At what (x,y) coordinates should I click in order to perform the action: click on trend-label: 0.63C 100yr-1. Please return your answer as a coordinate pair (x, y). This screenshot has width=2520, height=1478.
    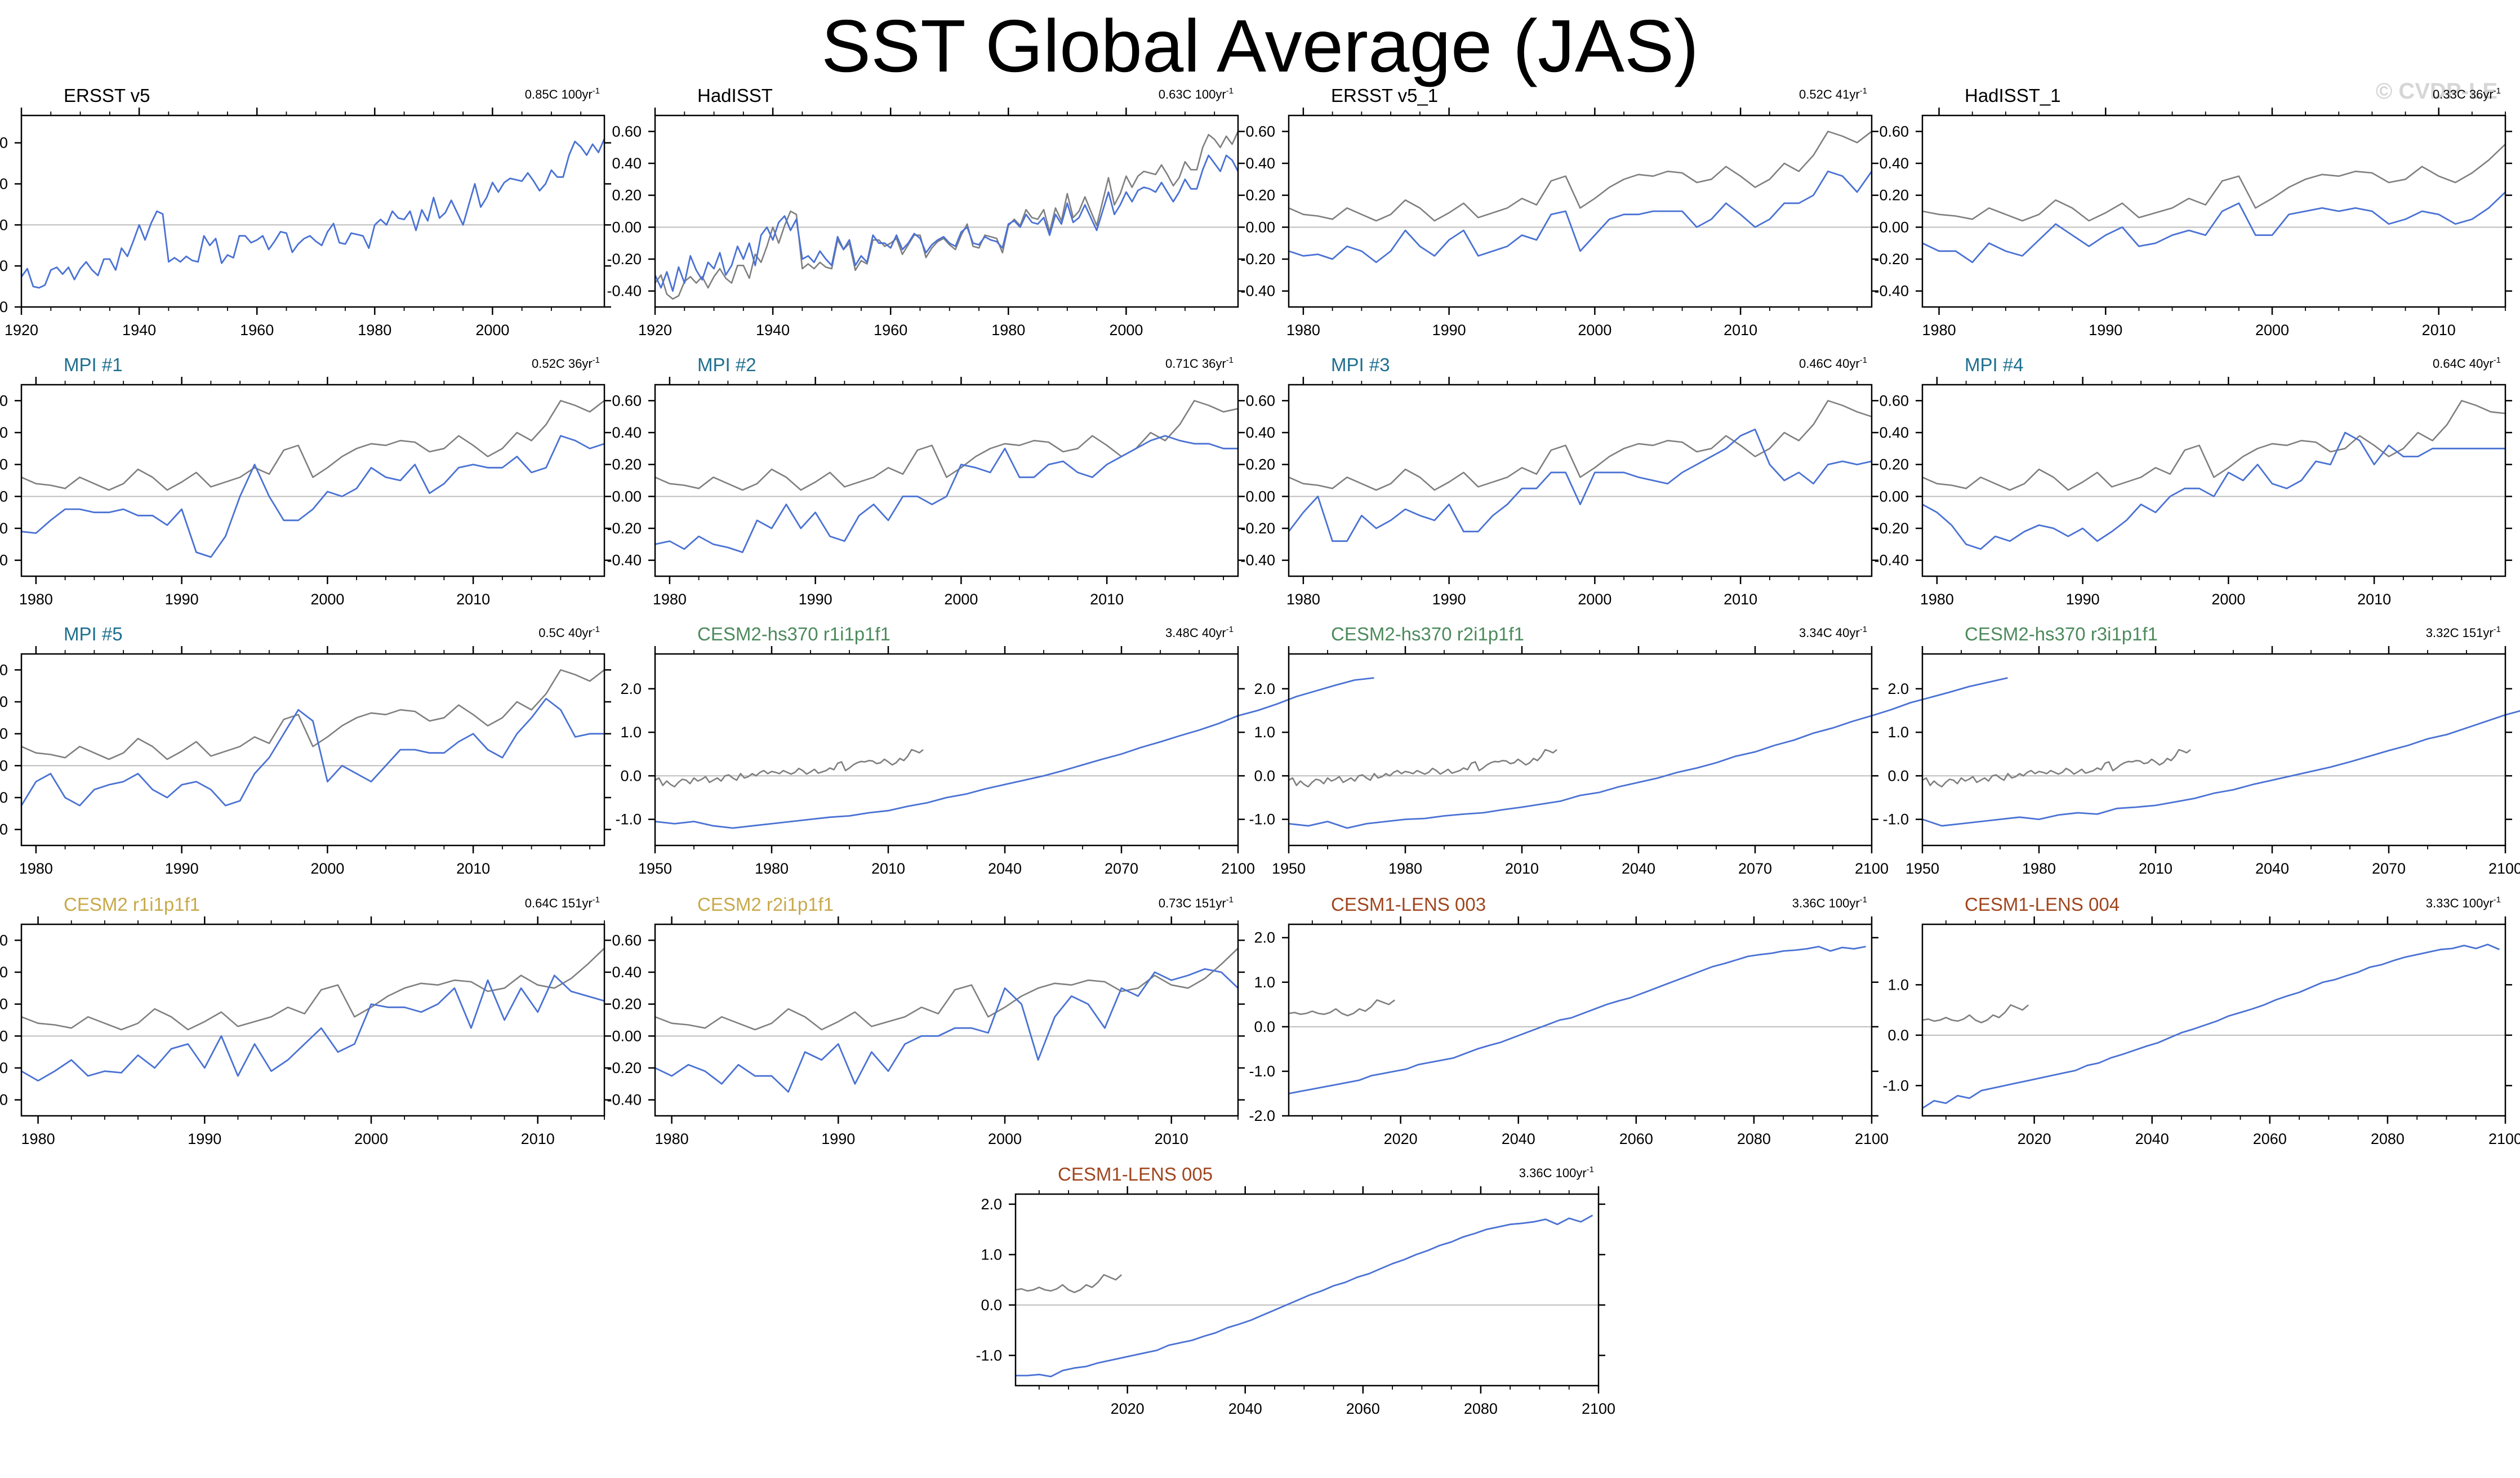
    Looking at the image, I should click on (1196, 93).